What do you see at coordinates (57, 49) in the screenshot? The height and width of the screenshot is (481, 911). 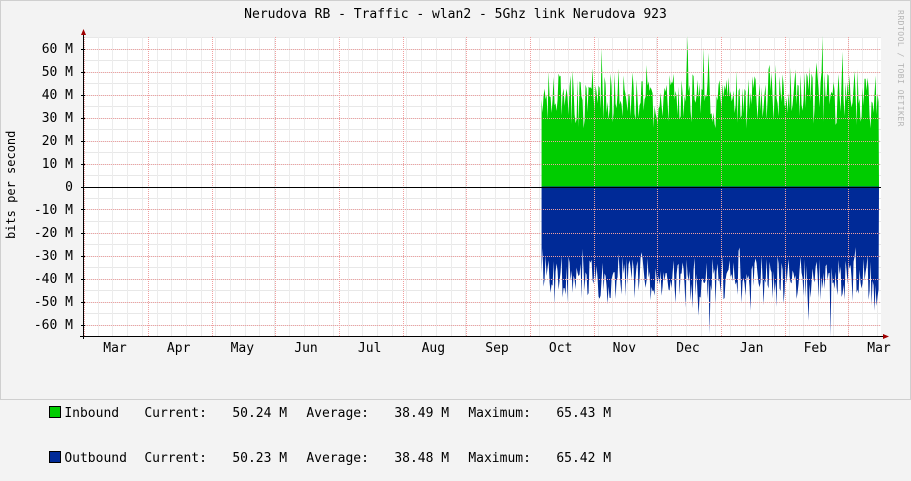 I see `y-tick-label: 60 M` at bounding box center [57, 49].